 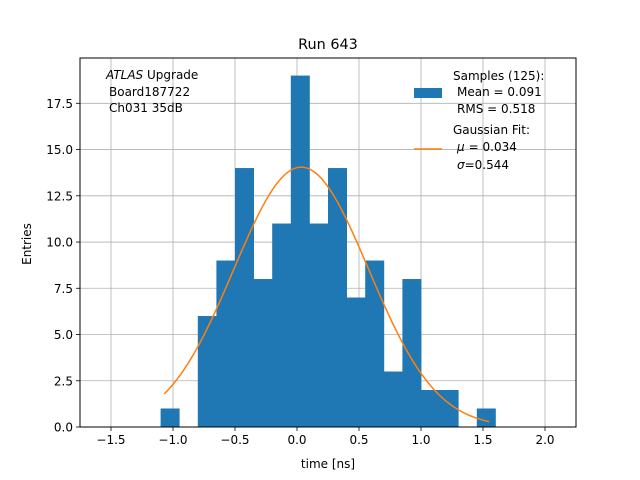 I want to click on legend-fit-sigma: σ=0.544, so click(x=483, y=165).